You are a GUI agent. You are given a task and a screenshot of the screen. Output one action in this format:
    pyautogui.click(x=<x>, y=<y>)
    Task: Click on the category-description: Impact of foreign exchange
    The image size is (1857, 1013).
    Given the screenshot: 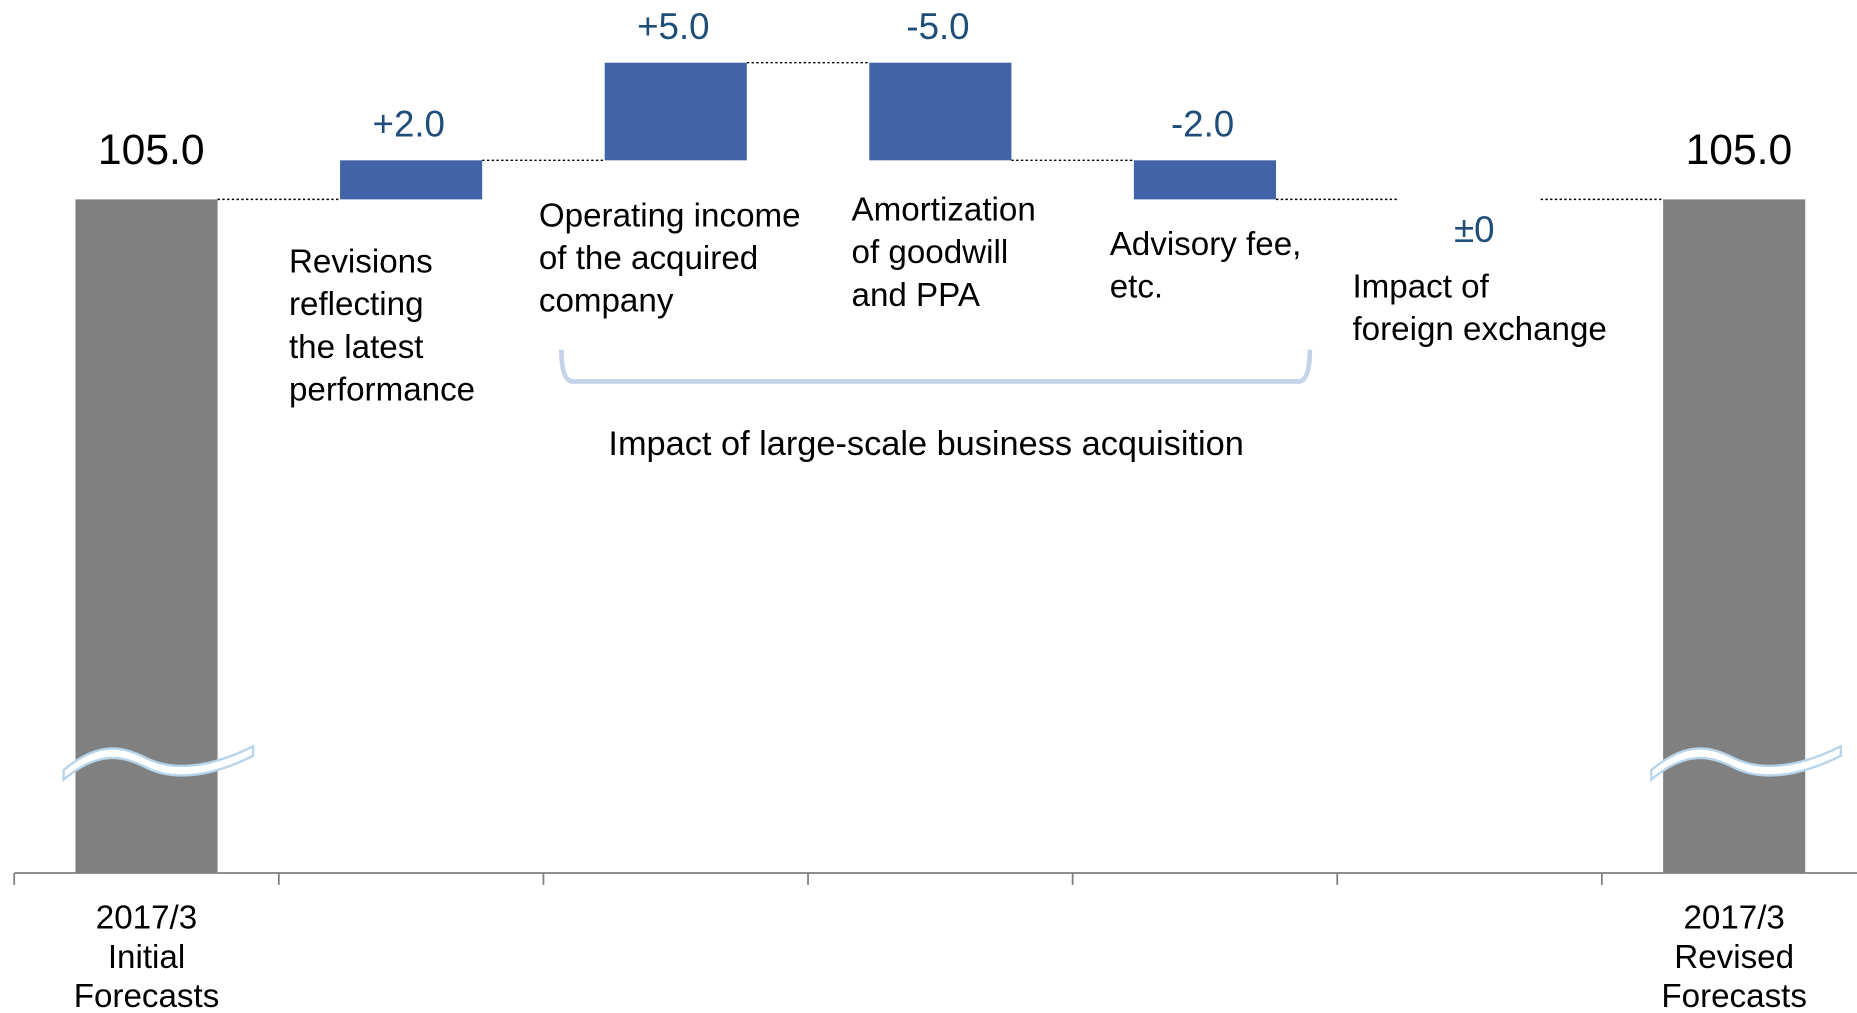 What is the action you would take?
    pyautogui.click(x=1479, y=308)
    